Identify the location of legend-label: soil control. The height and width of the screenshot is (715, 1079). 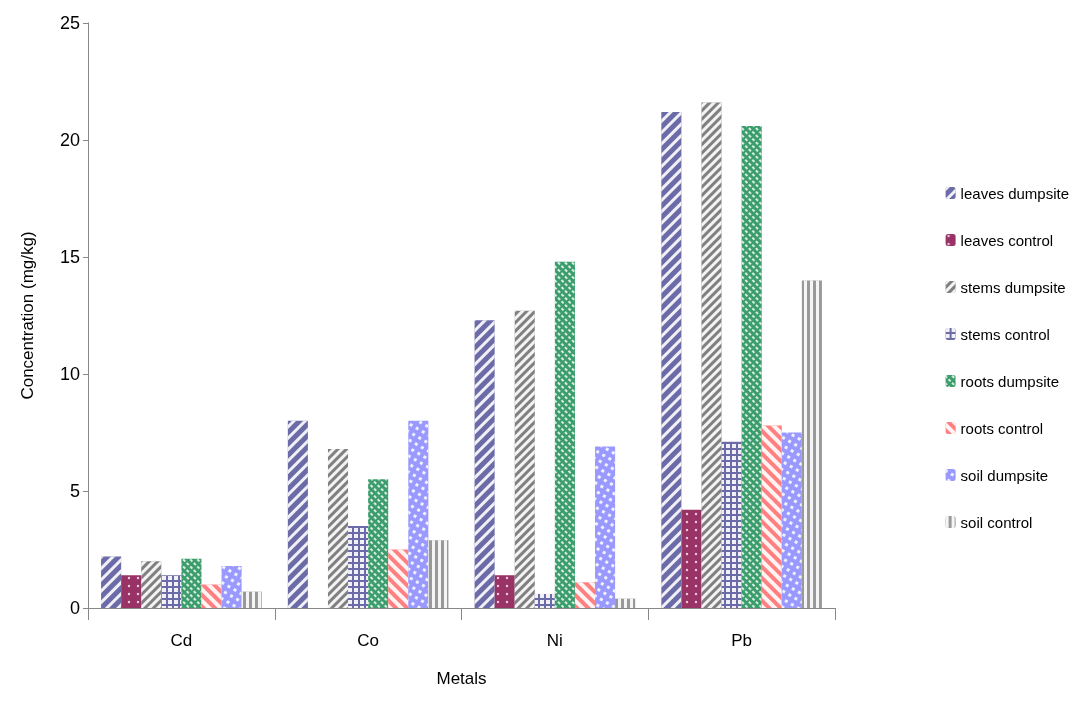
(996, 522).